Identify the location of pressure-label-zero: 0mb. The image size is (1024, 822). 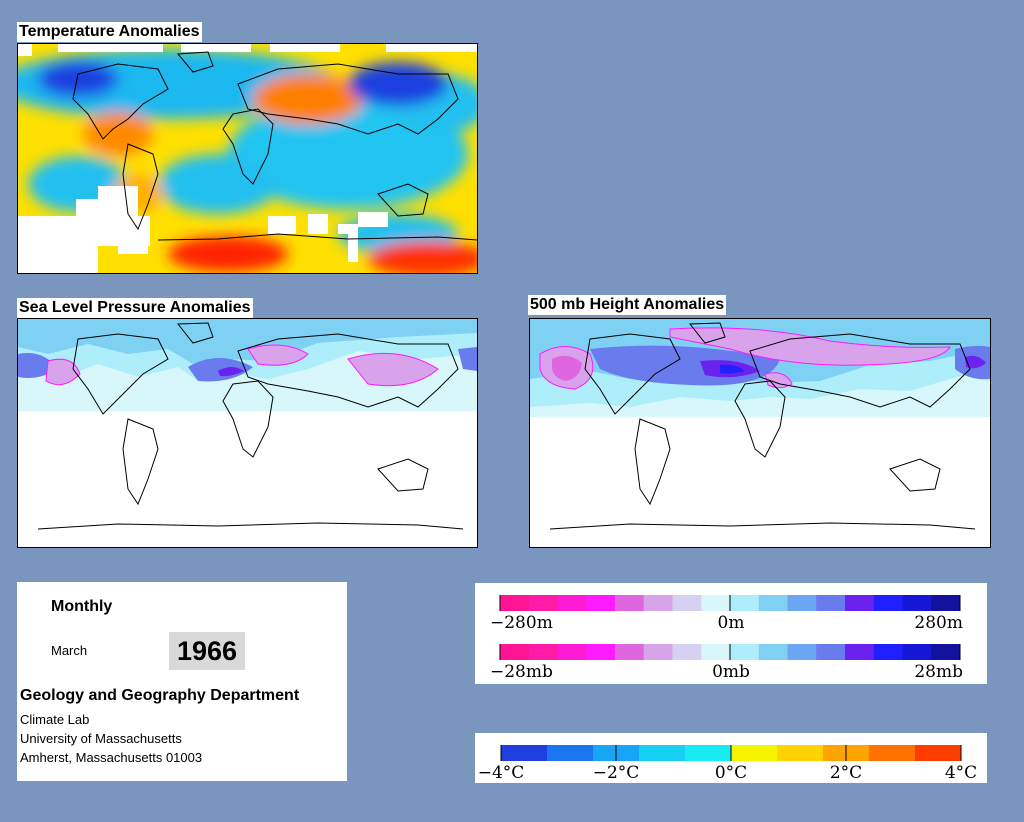
(731, 672).